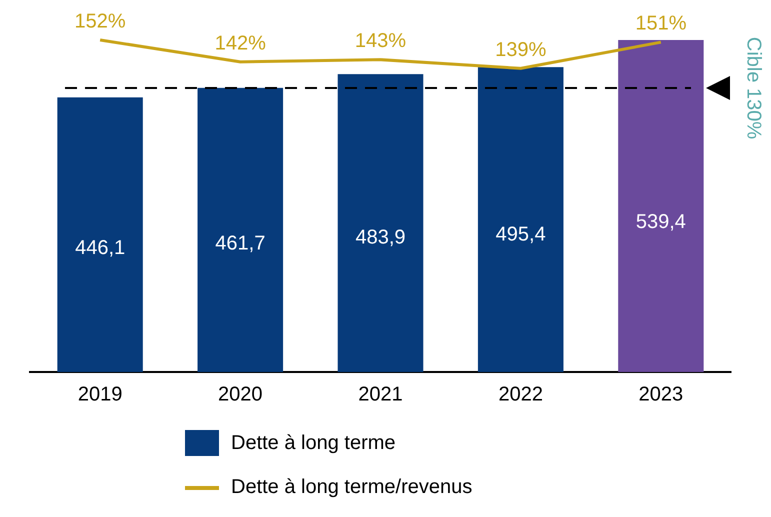 This screenshot has height=517, width=771. Describe the element at coordinates (661, 23) in the screenshot. I see `data-label: 151%` at that location.